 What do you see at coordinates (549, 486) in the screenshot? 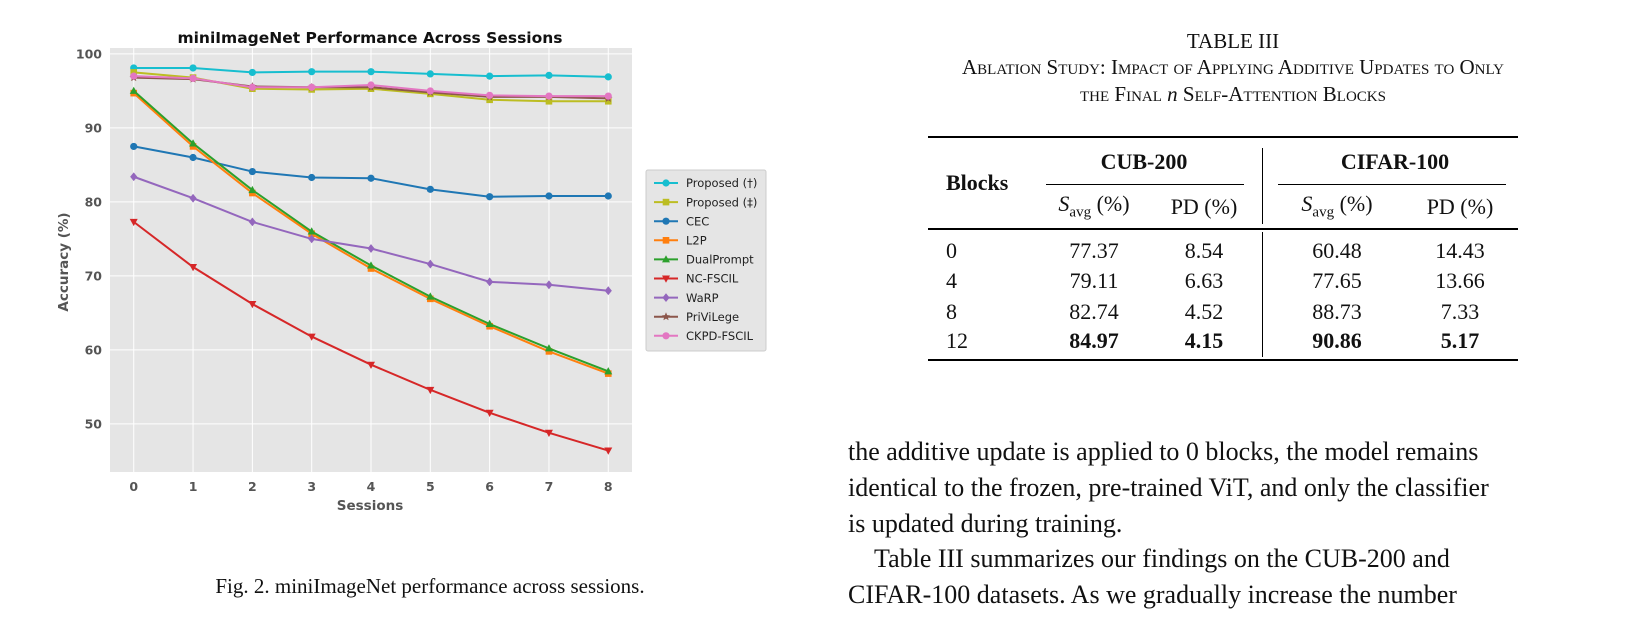
I see `x-tick-label: 7` at bounding box center [549, 486].